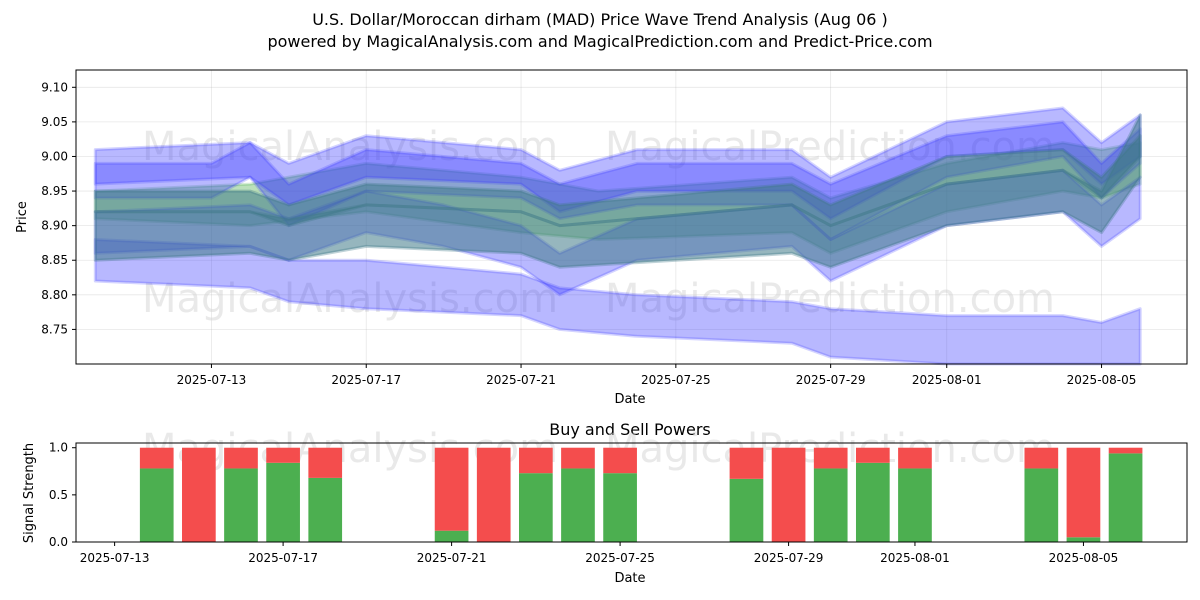  Describe the element at coordinates (115, 558) in the screenshot. I see `signal-x-tick-label: 2025-07-13` at that location.